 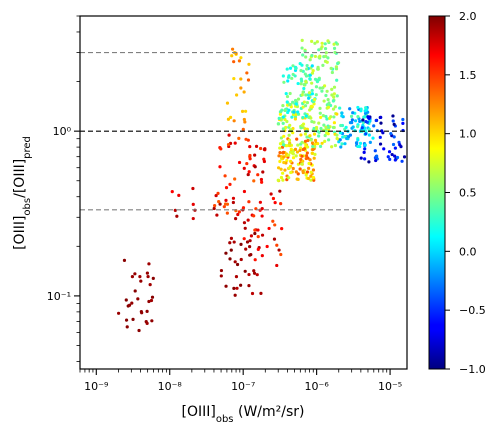 I want to click on x-axis-ticks: 10⁻⁹ 10⁻⁸ 10⁻⁷ 10⁻⁶ 10⁻⁵, so click(x=240, y=381).